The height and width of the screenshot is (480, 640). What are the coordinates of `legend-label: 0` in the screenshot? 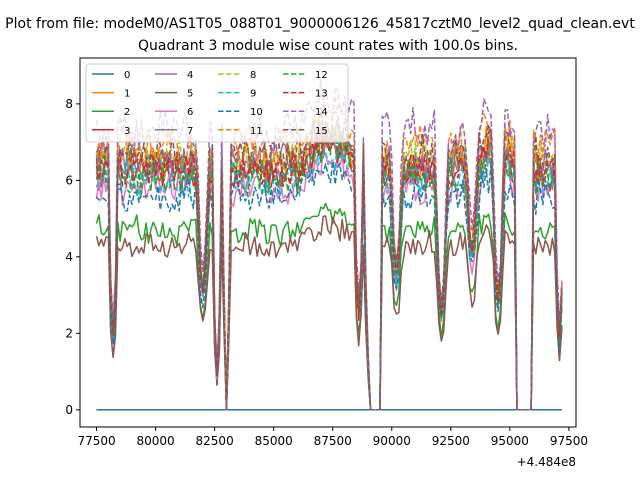 It's located at (127, 75).